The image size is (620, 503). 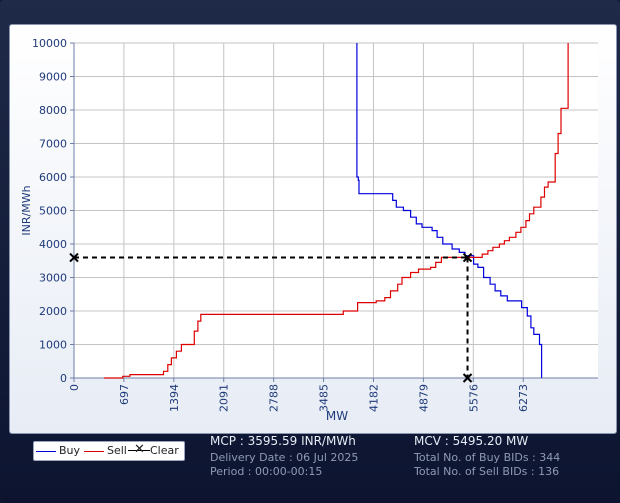 What do you see at coordinates (423, 398) in the screenshot?
I see `x-tick-label: 4879` at bounding box center [423, 398].